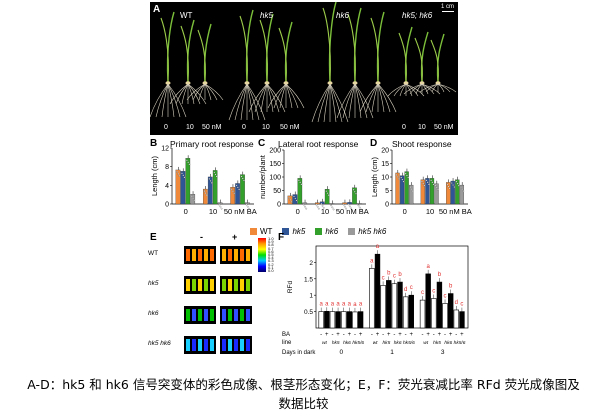  Describe the element at coordinates (387, 205) in the screenshot. I see `y-tick-label: 0` at that location.